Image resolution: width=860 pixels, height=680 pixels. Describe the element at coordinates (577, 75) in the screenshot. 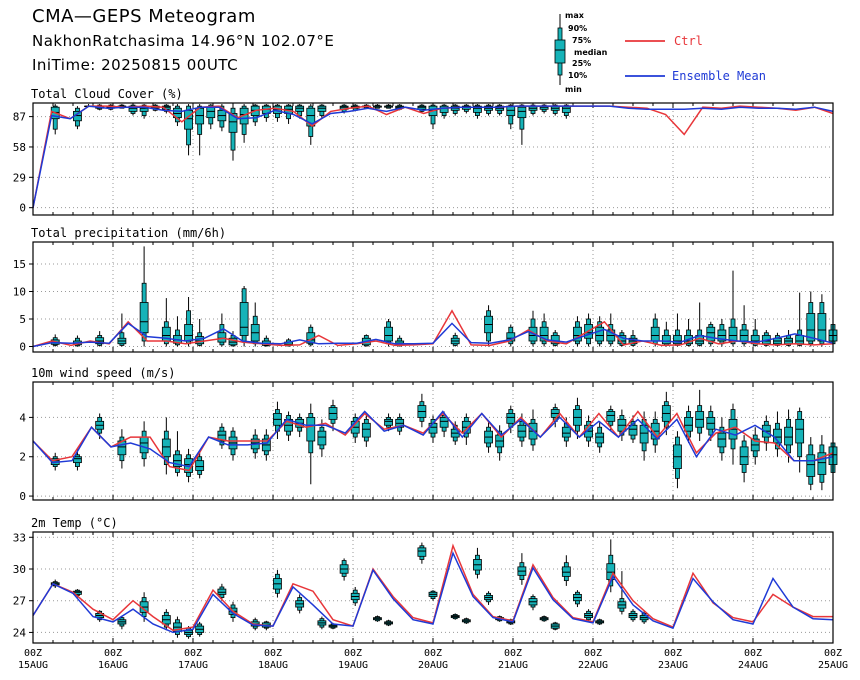

I see `legend-box-label: 10%` at that location.